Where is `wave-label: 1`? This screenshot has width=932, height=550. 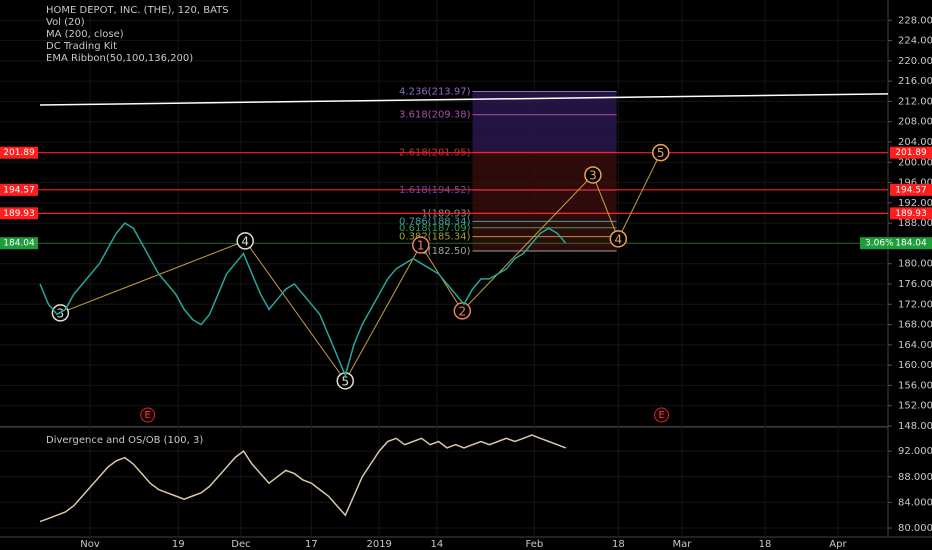 wave-label: 1 is located at coordinates (421, 245).